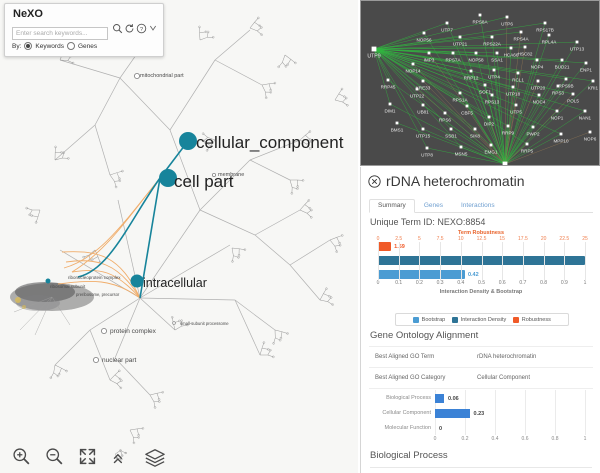 This screenshot has height=473, width=600. I want to click on help-icon: ?, so click(141, 28).